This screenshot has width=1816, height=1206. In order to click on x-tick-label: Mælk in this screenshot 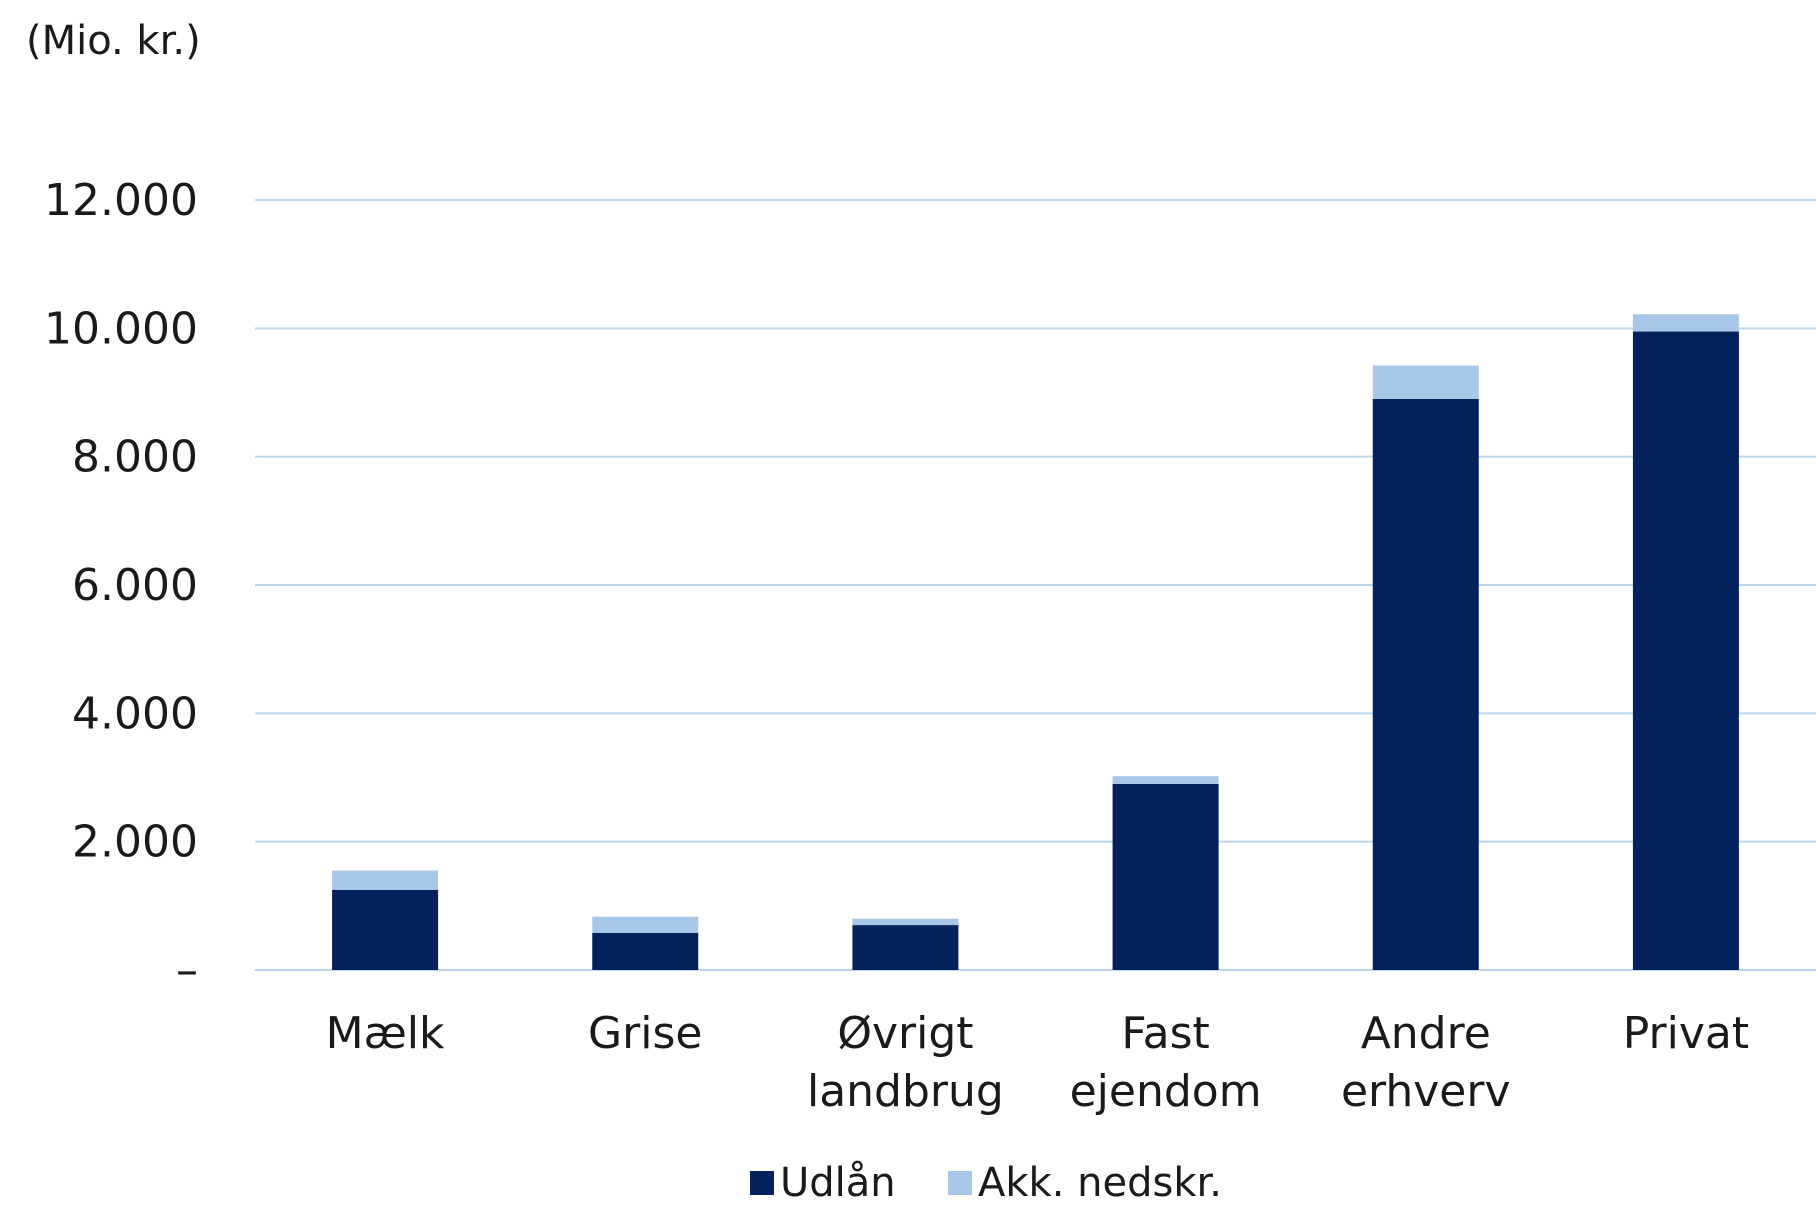, I will do `click(385, 1033)`.